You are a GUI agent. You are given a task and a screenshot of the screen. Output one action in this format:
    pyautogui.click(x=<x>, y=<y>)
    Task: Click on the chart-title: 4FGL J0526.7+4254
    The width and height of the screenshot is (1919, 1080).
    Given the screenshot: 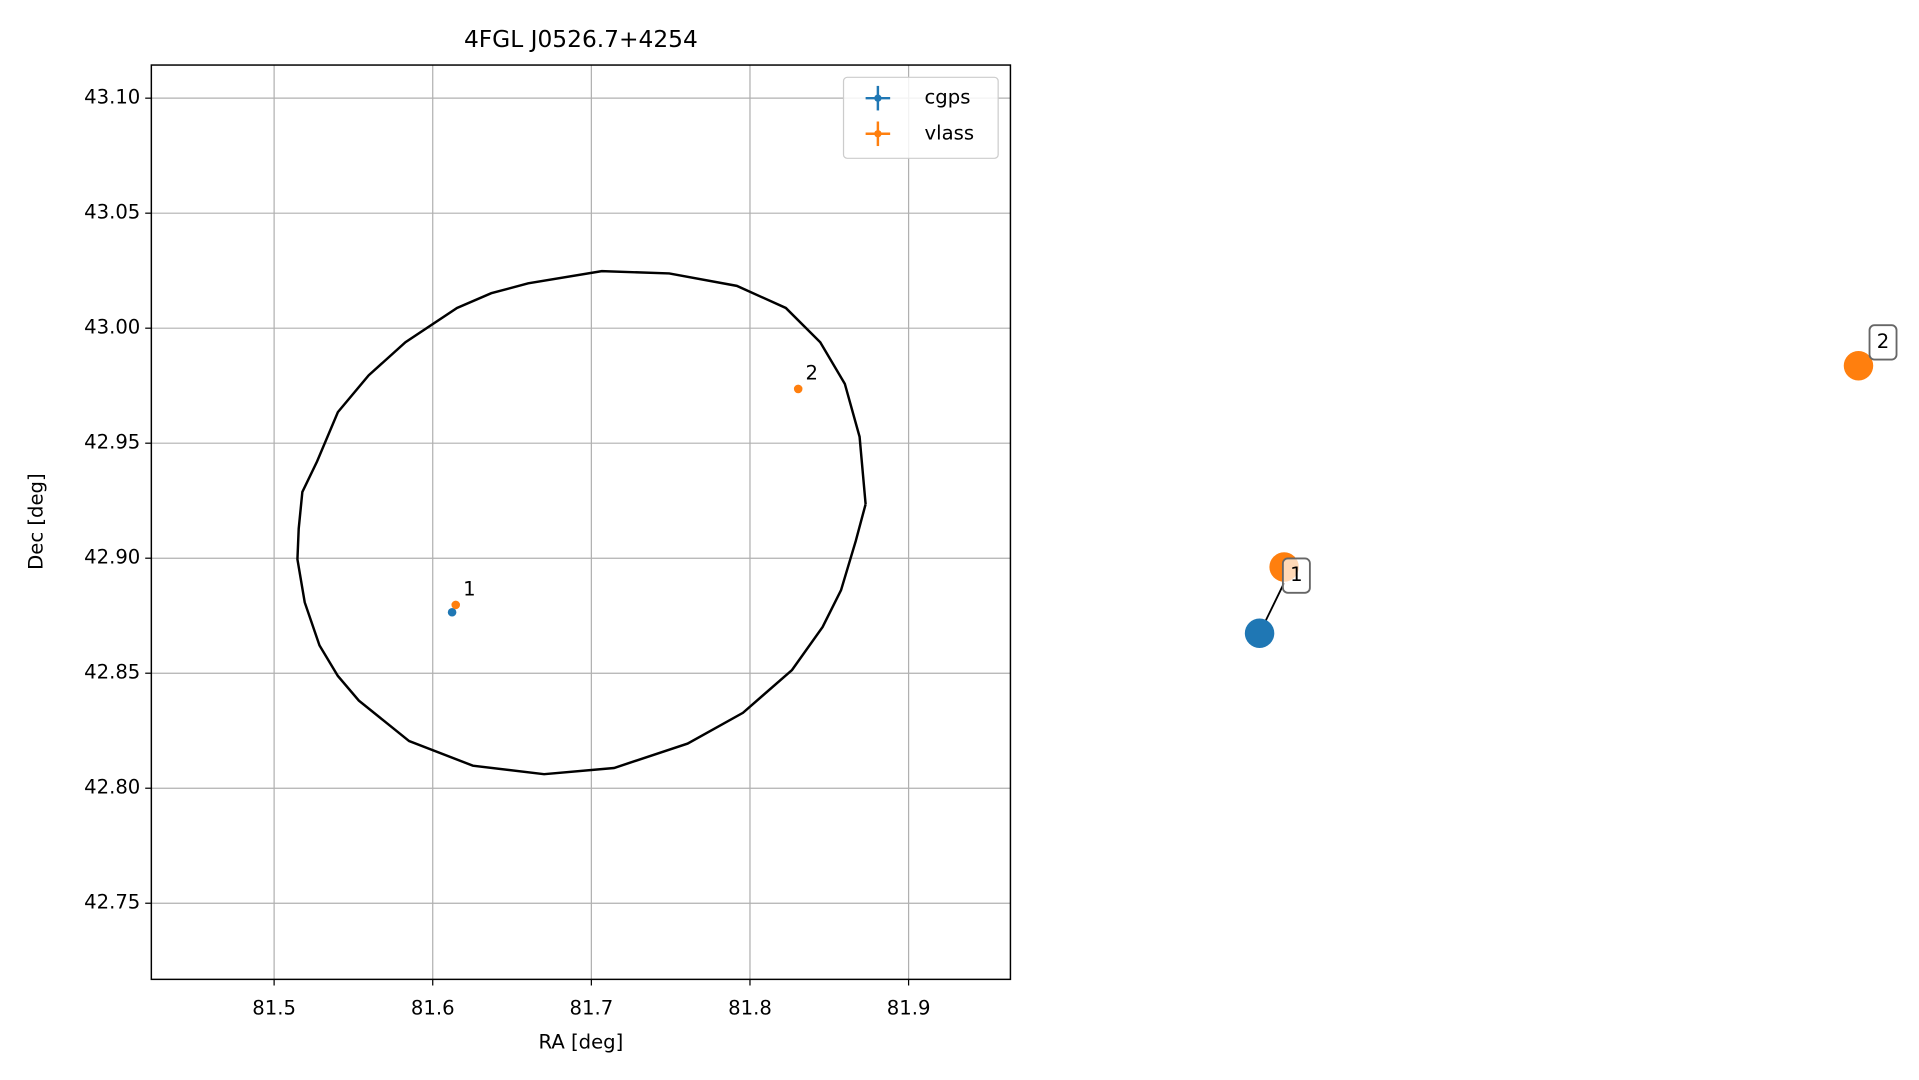 What is the action you would take?
    pyautogui.click(x=581, y=39)
    